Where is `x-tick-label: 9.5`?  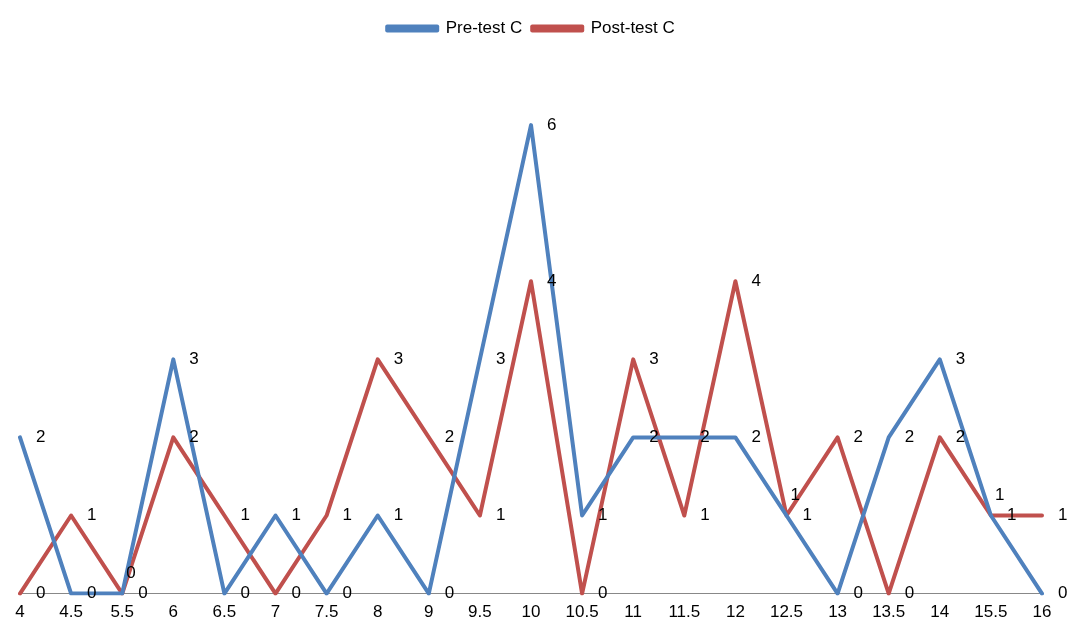 x-tick-label: 9.5 is located at coordinates (480, 612).